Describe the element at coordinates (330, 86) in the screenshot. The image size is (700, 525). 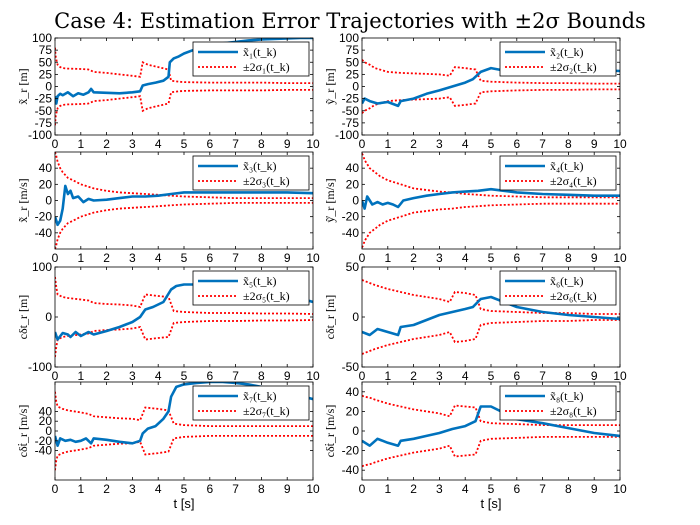
I see `y-axis-label: ỹ_r [m]` at that location.